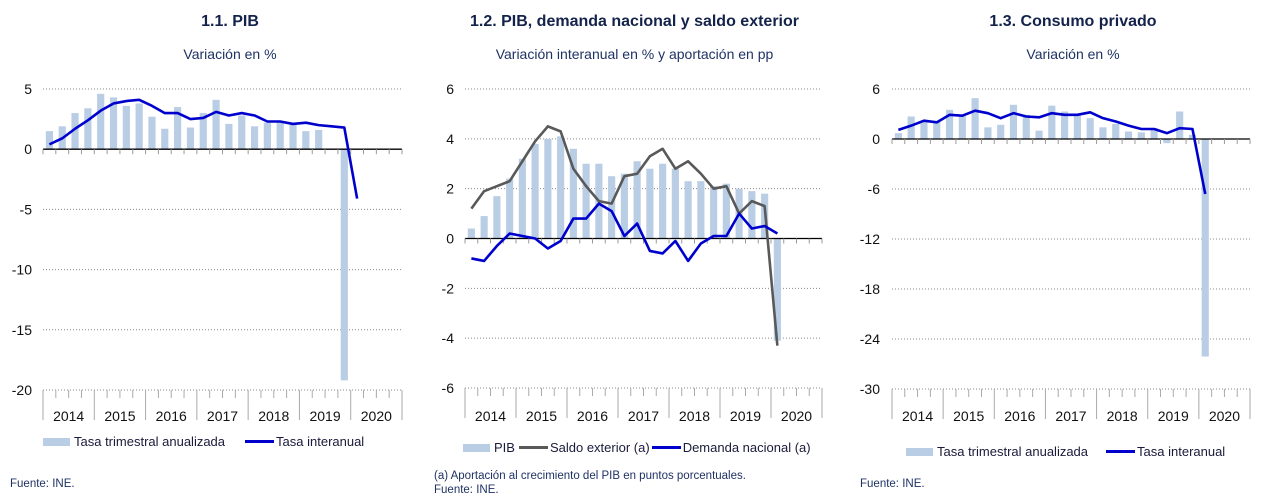  What do you see at coordinates (533, 447) in the screenshot?
I see `legend-swatch-line` at bounding box center [533, 447].